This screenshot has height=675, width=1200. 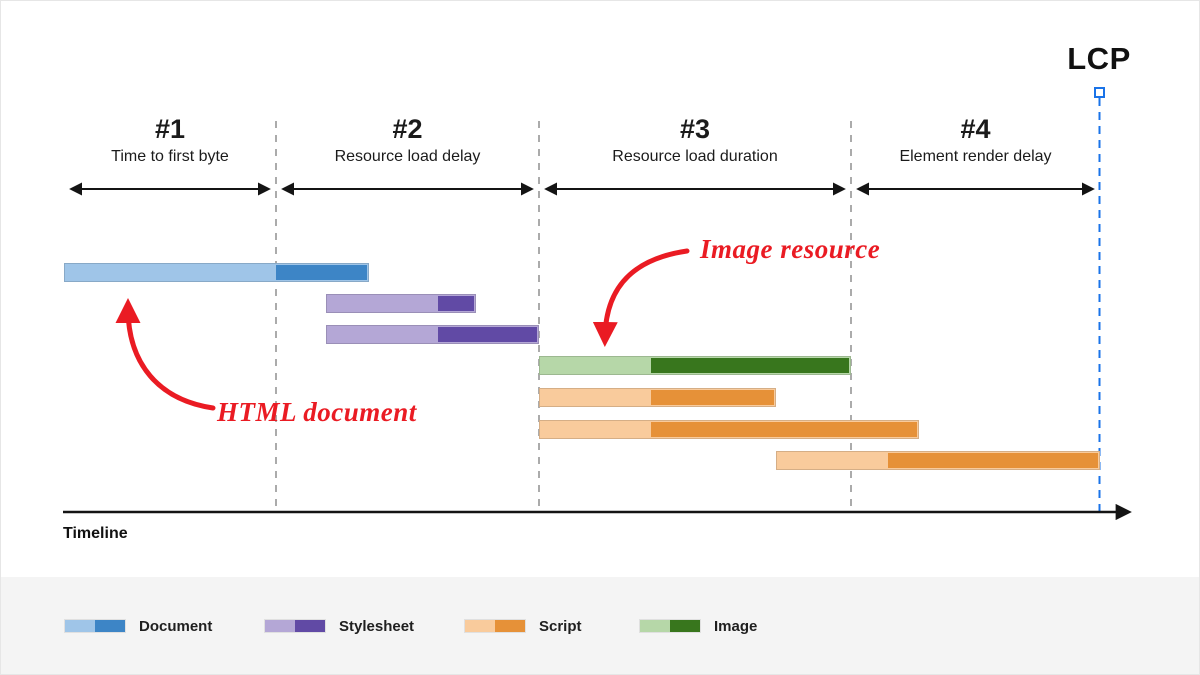 I want to click on image-swatch, so click(x=670, y=626).